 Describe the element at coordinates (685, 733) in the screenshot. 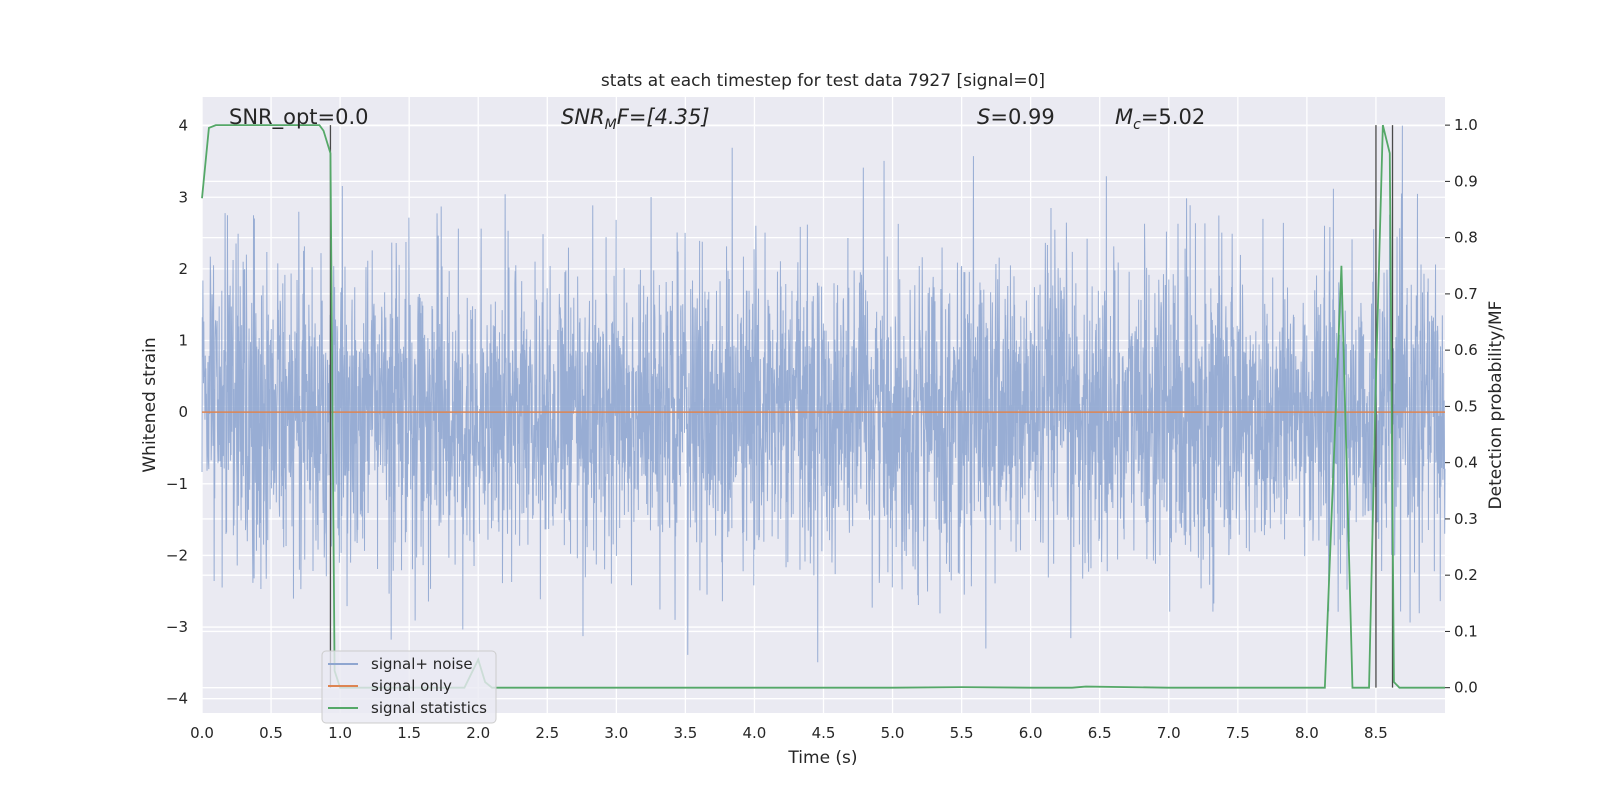

I see `x-tick-label: 3.5` at that location.